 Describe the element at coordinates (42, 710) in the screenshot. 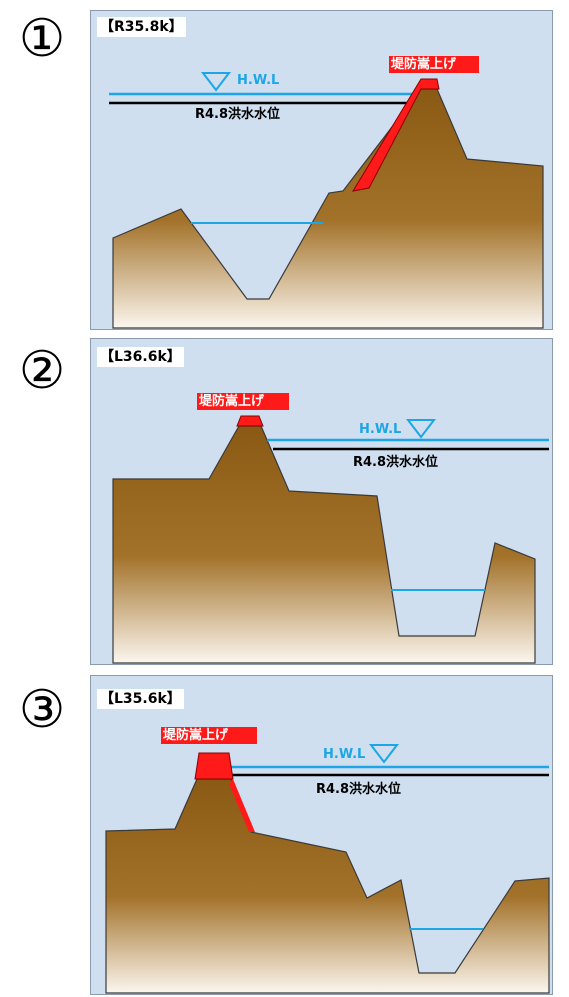

I see `section-number-3: ③` at that location.